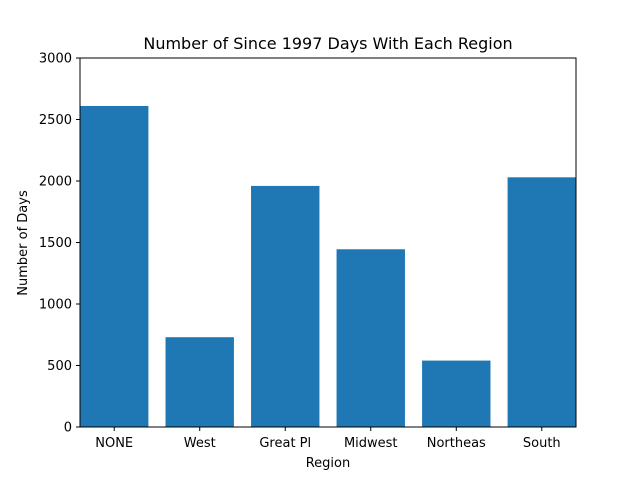 This screenshot has height=480, width=640. What do you see at coordinates (328, 439) in the screenshot?
I see `x-axis-ticks: NONE West Great Pl Midwest Northeas South` at bounding box center [328, 439].